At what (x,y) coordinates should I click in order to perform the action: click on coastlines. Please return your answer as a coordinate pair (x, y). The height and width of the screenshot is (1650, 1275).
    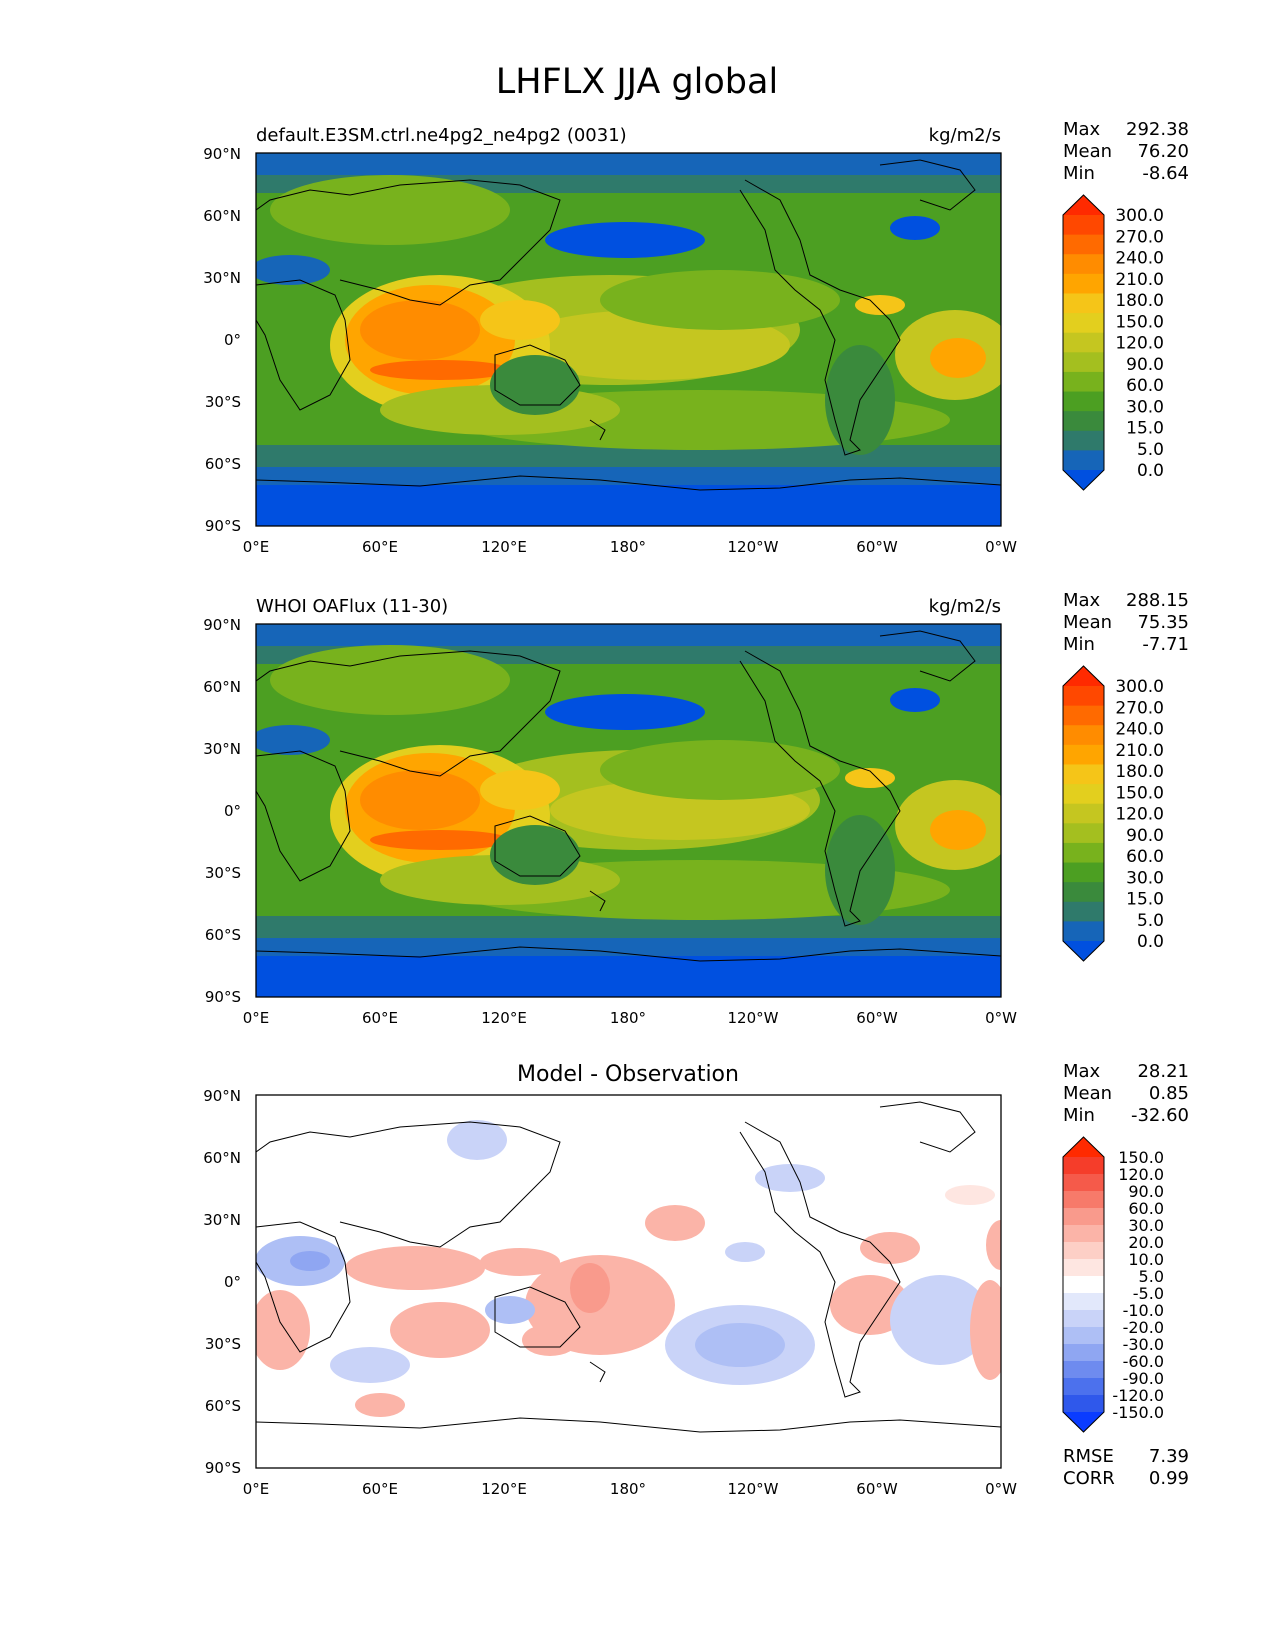
    Looking at the image, I should click on (628, 1267).